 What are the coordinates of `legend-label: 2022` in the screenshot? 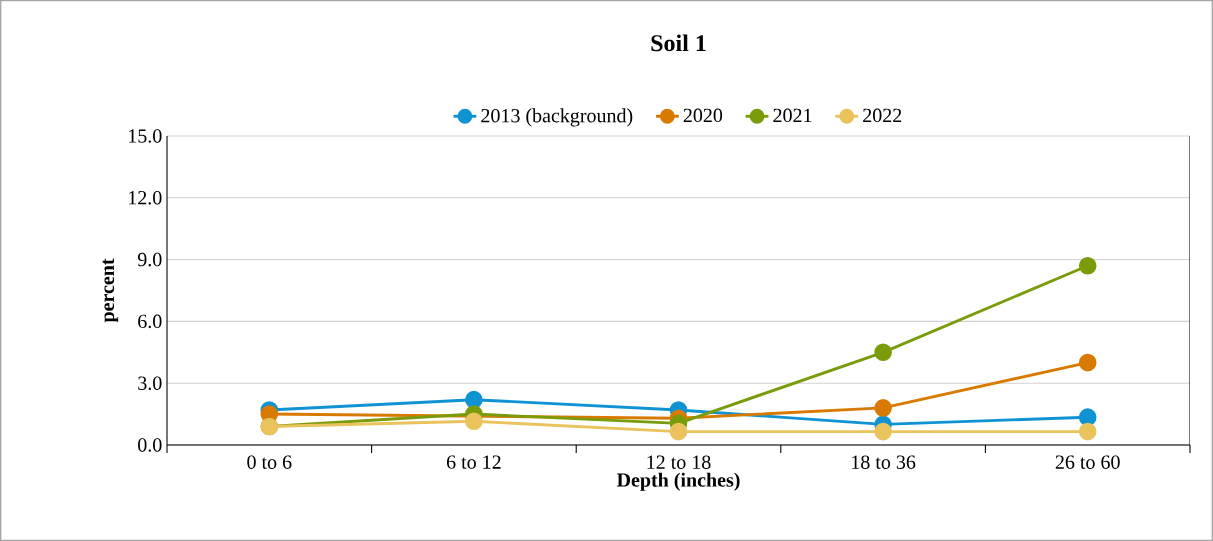 It's located at (882, 115).